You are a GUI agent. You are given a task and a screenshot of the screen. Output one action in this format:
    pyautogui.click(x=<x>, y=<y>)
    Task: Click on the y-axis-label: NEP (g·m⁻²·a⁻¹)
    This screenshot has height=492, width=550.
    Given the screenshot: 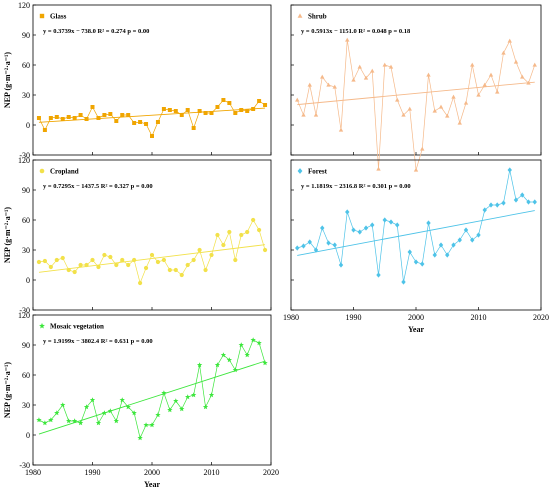 What is the action you would take?
    pyautogui.click(x=7, y=235)
    